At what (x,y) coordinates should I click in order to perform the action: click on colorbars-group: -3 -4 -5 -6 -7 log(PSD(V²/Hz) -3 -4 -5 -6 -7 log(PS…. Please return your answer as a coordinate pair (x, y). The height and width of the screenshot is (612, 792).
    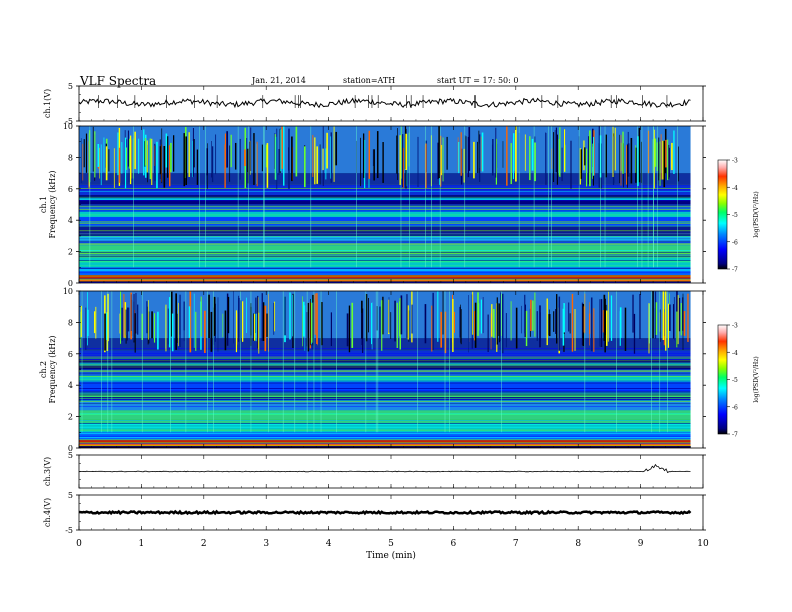
    Looking at the image, I should click on (738, 298).